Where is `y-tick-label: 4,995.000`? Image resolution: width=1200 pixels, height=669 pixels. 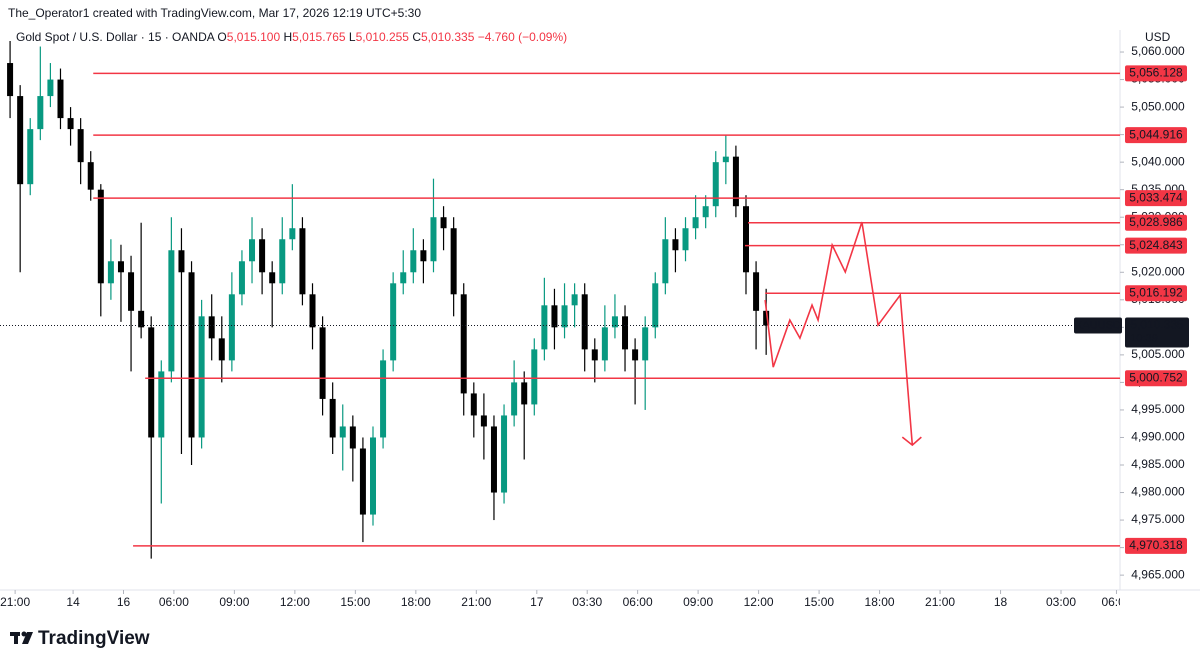
y-tick-label: 4,995.000 is located at coordinates (1158, 409).